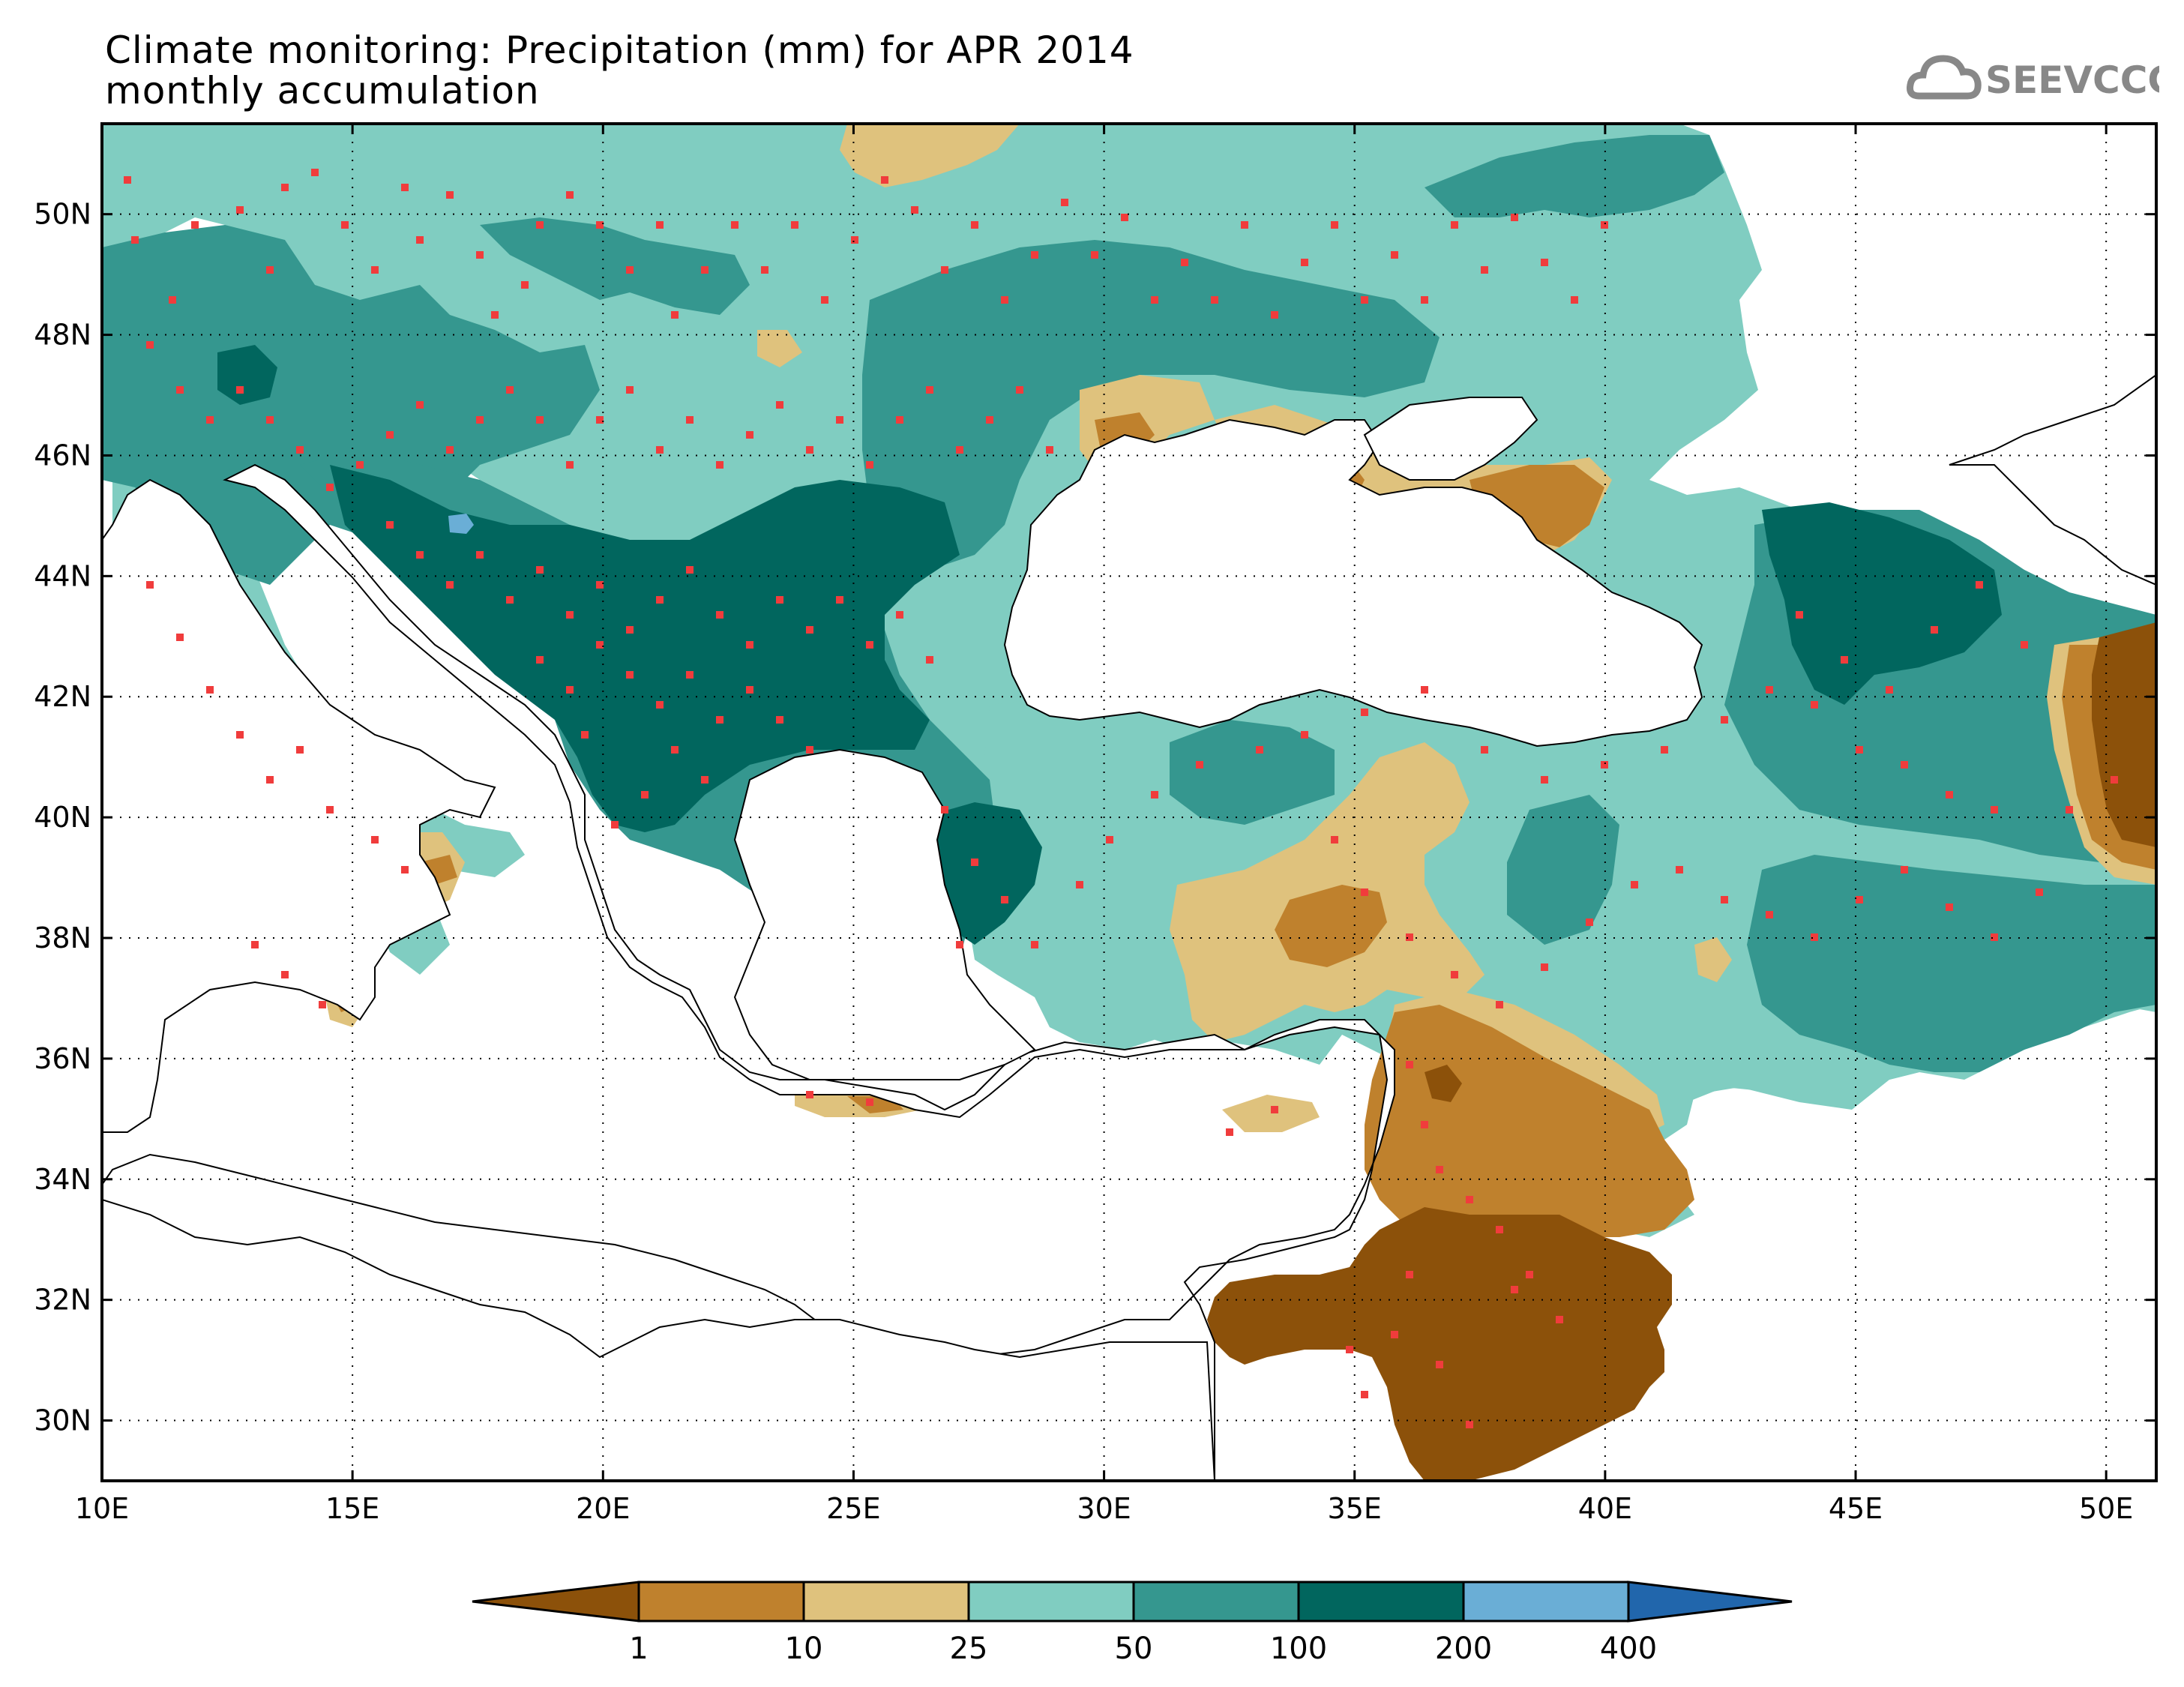  I want to click on north-africa, so click(659, 1339).